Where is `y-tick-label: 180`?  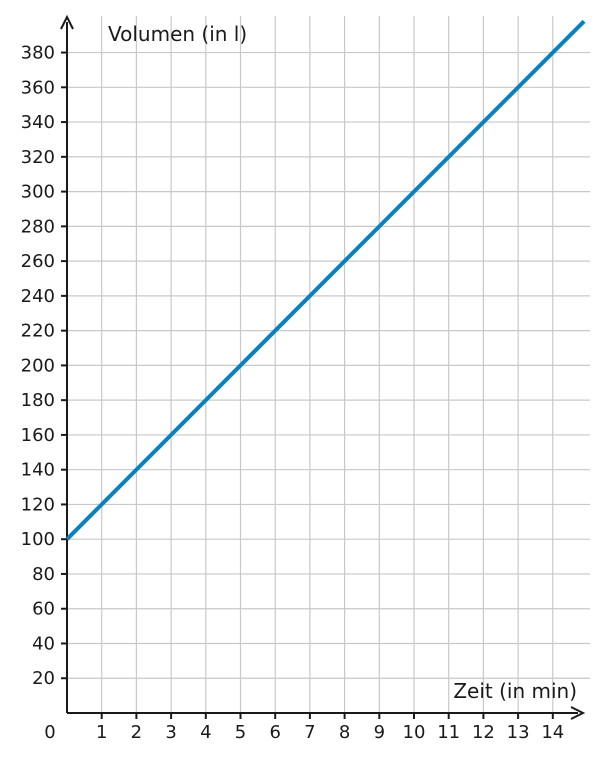
y-tick-label: 180 is located at coordinates (38, 400).